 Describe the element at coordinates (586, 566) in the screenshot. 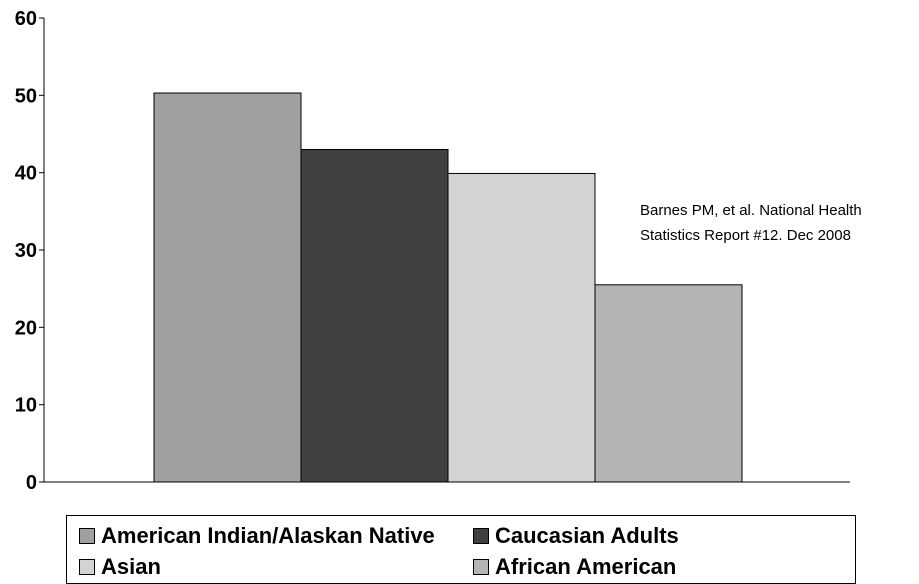

I see `legend-label: African American` at that location.